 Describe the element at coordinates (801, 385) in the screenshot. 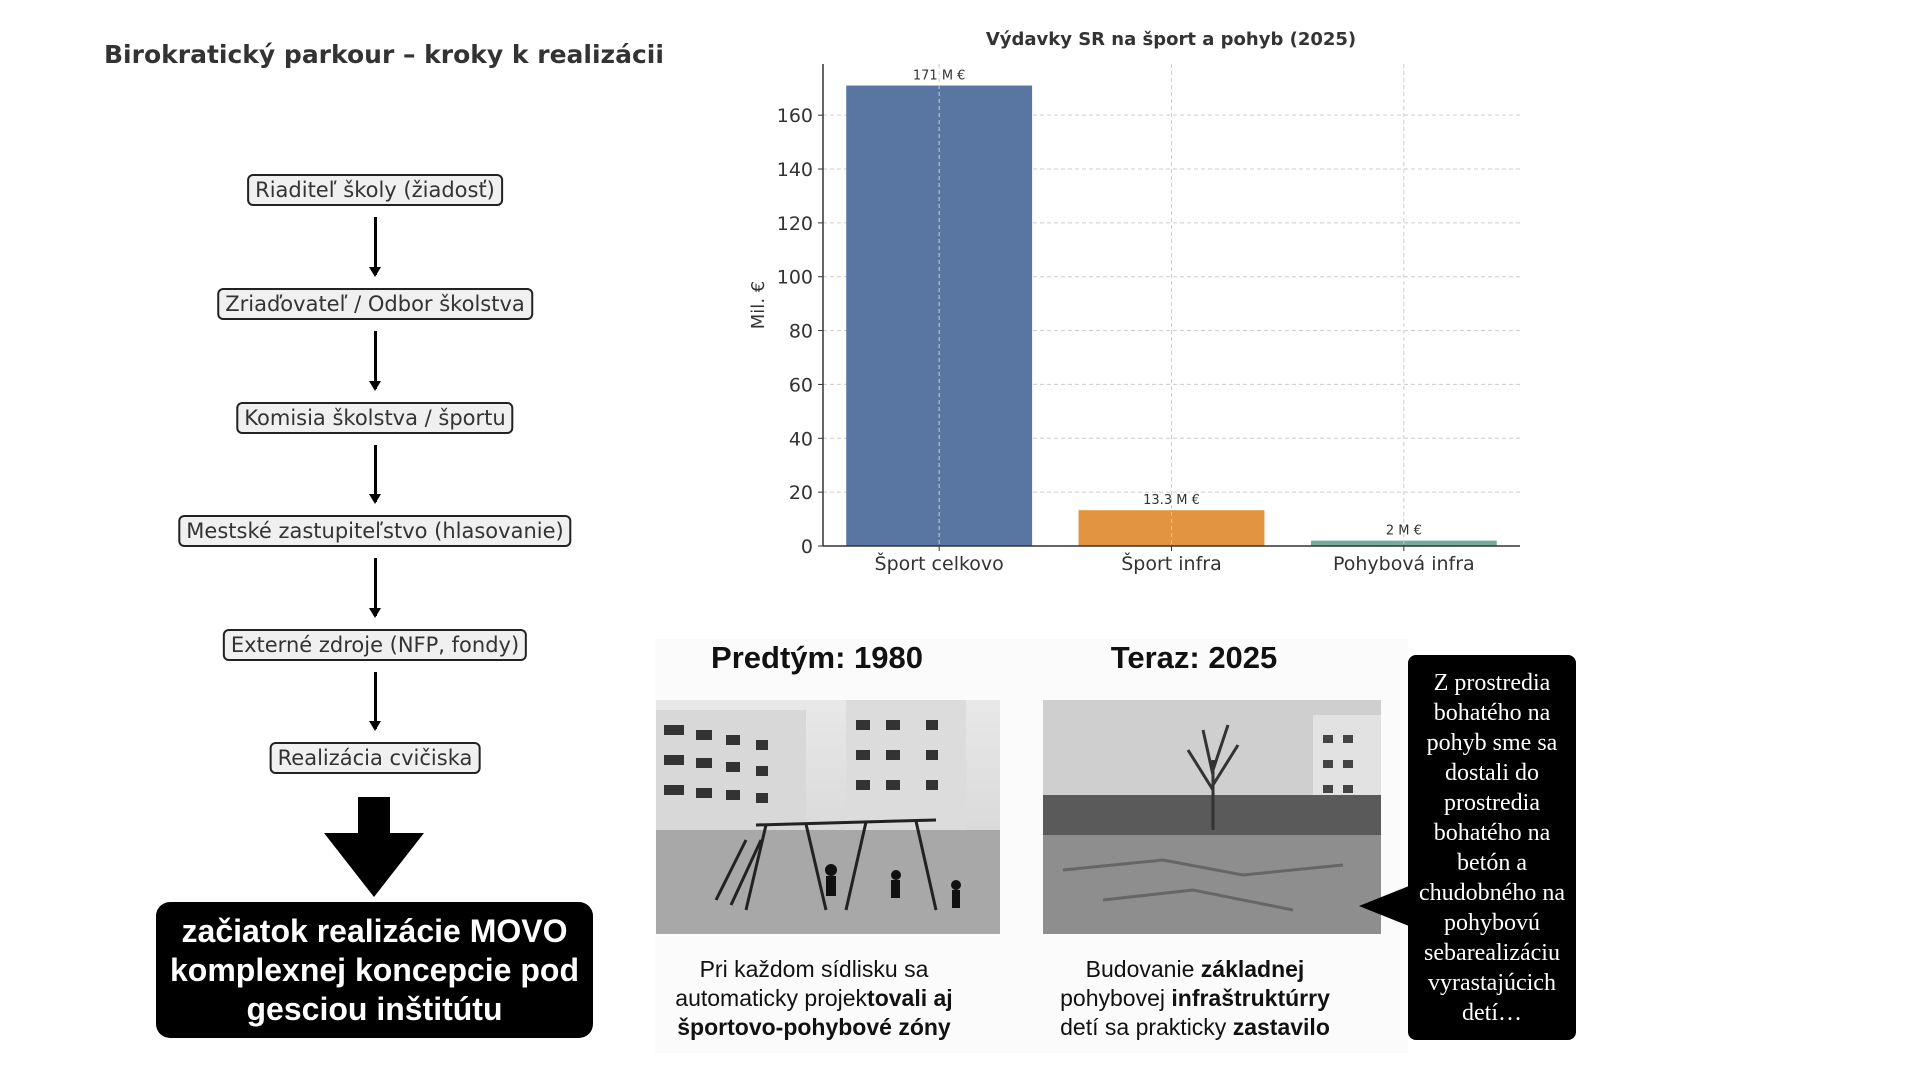

I see `y-tick-label: 60` at that location.